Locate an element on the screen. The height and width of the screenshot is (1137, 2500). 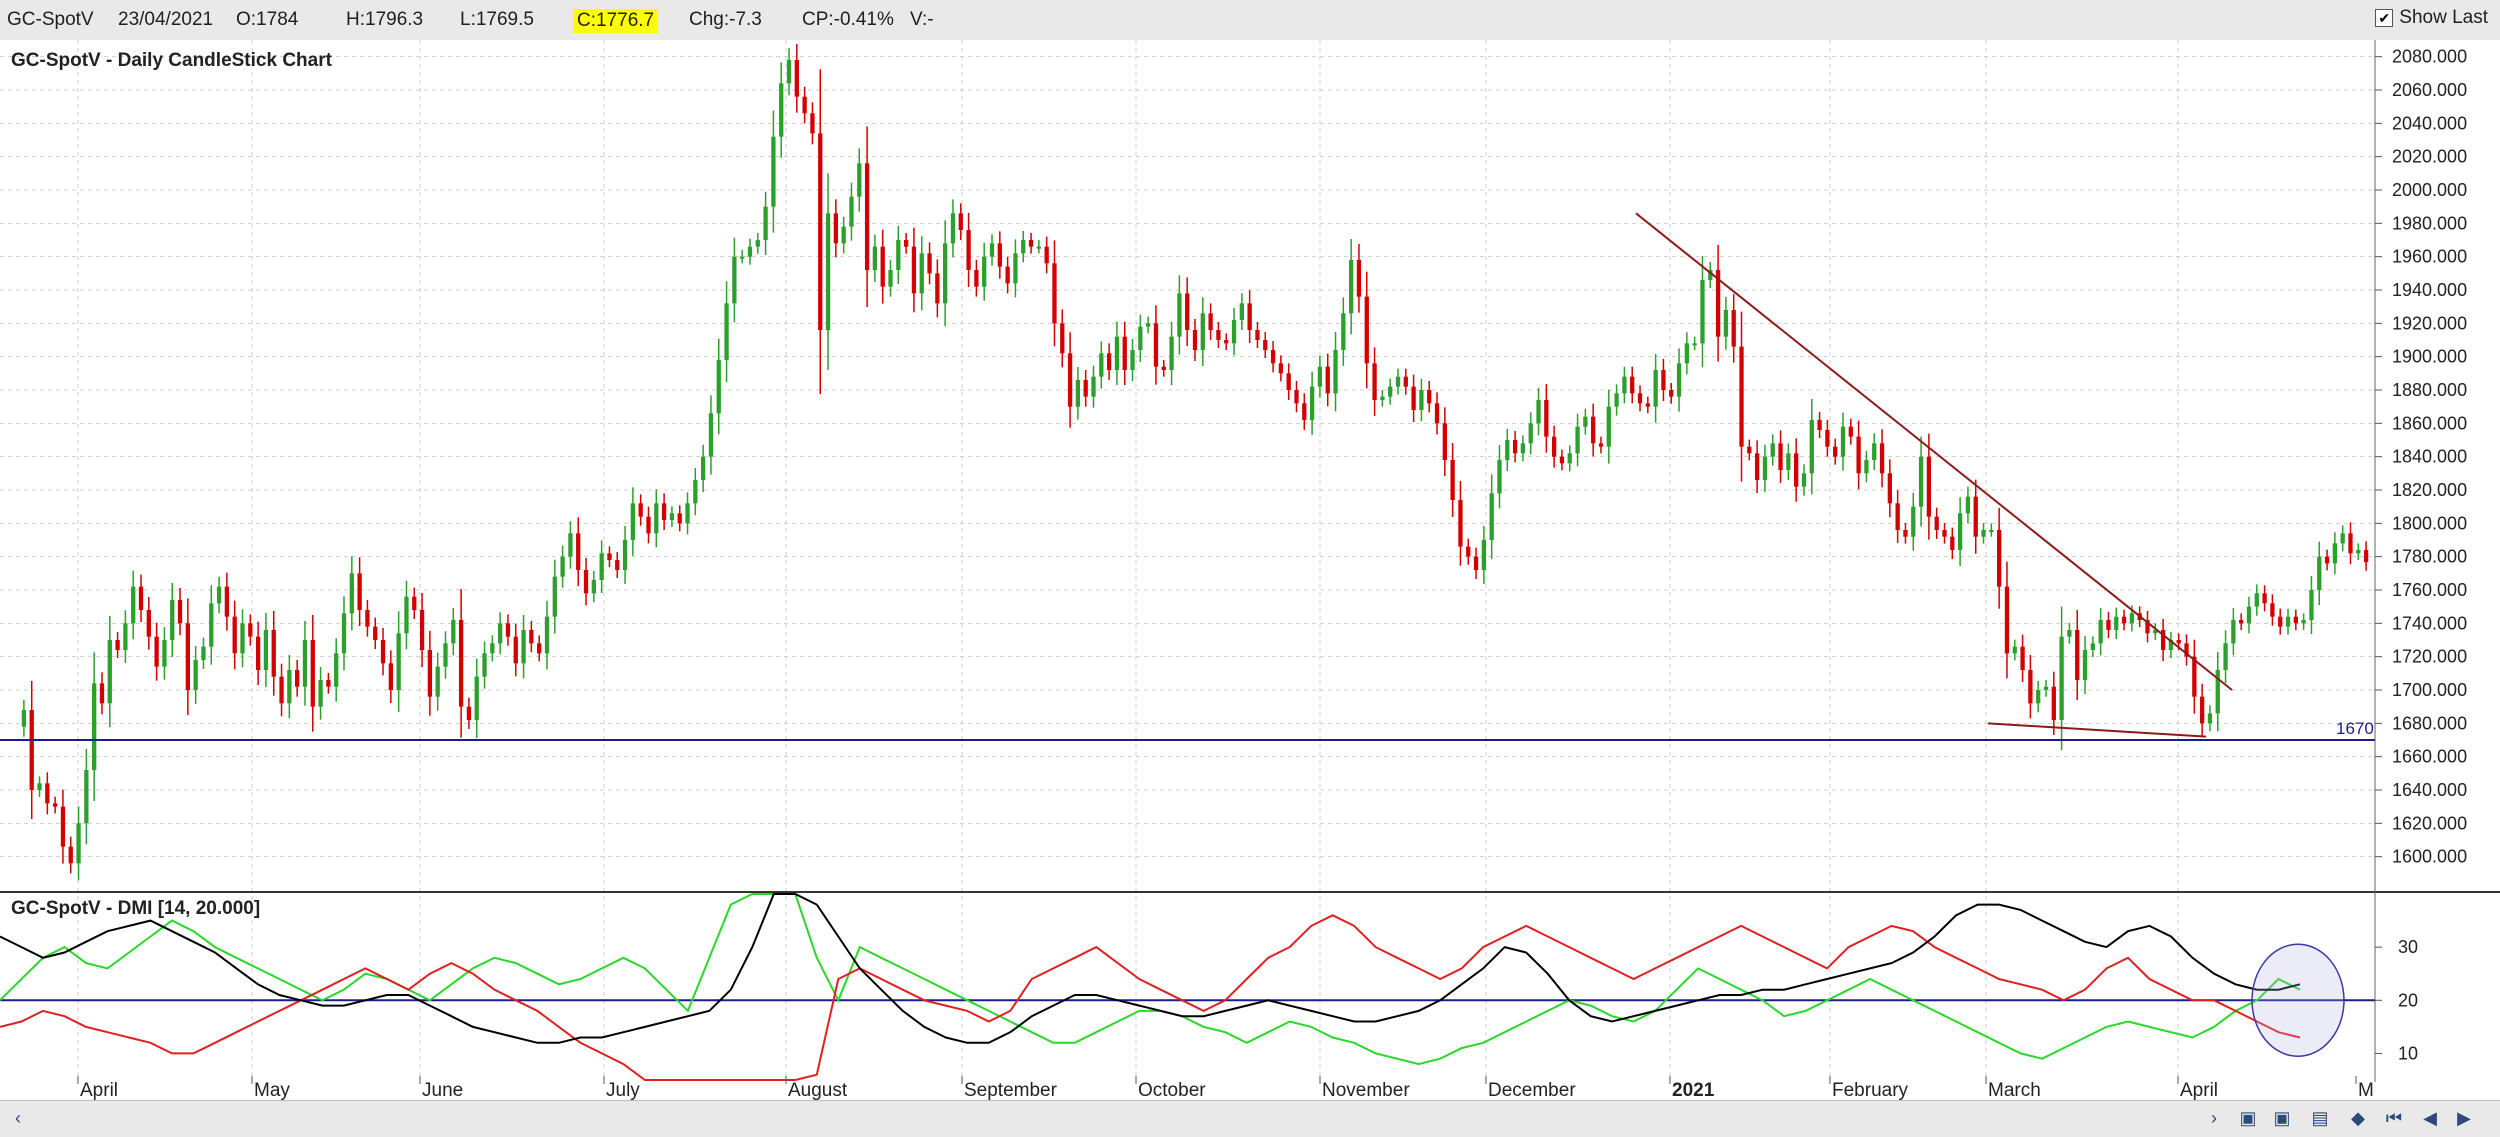
price-tick-label: 1640.000 is located at coordinates (2429, 790).